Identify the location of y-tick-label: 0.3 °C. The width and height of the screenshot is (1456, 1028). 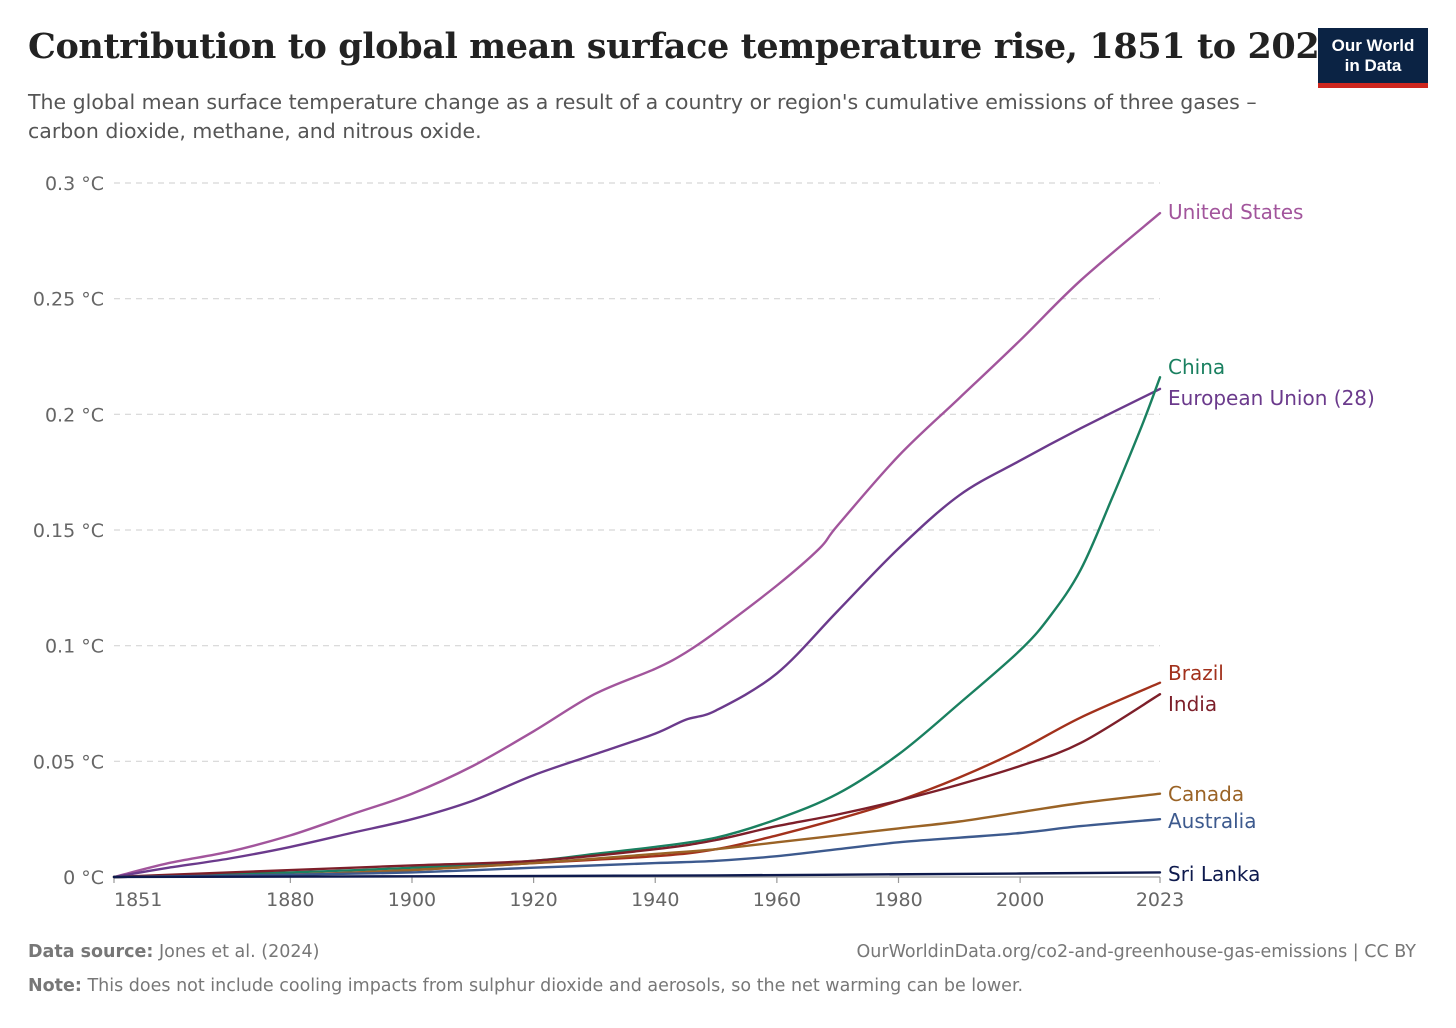
(74, 184).